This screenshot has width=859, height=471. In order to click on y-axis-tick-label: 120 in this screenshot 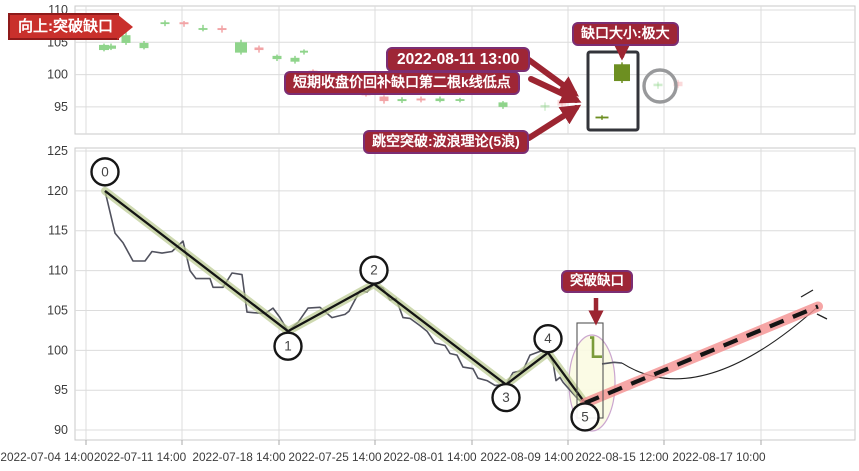, I will do `click(57, 191)`.